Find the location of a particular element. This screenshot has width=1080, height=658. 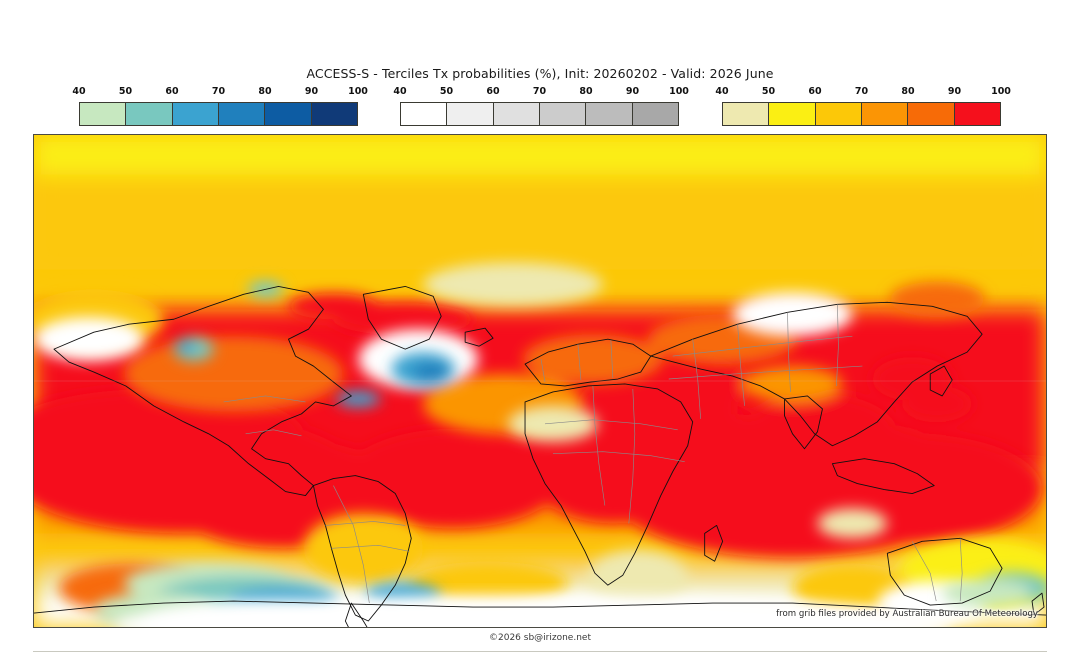

colorbar-above-normal: 40 50 60 70 80 90 100 is located at coordinates (863, 106).